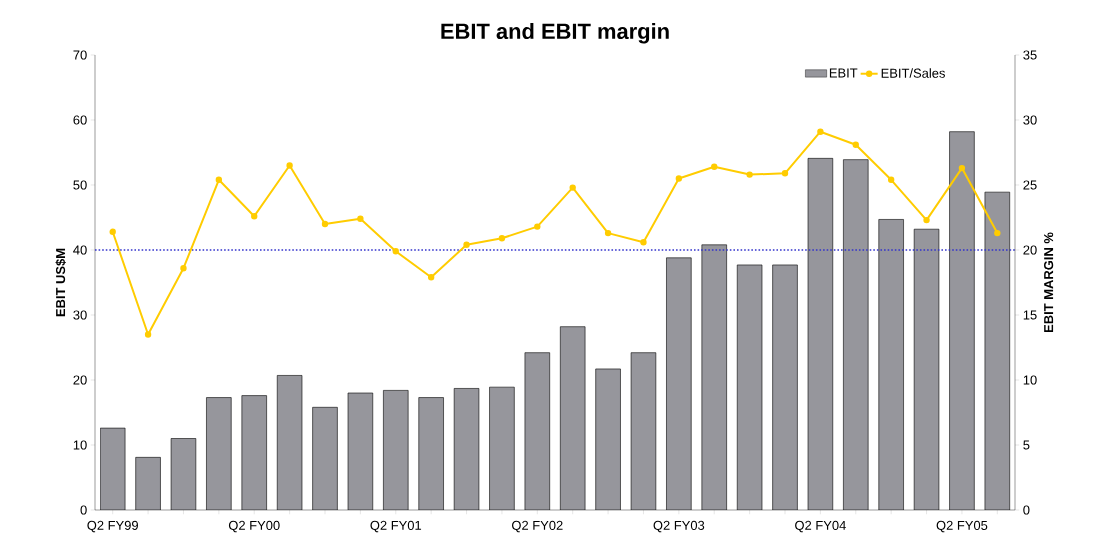 This screenshot has width=1094, height=550. I want to click on y2-axis-title: EBIT MARGIN %, so click(1049, 282).